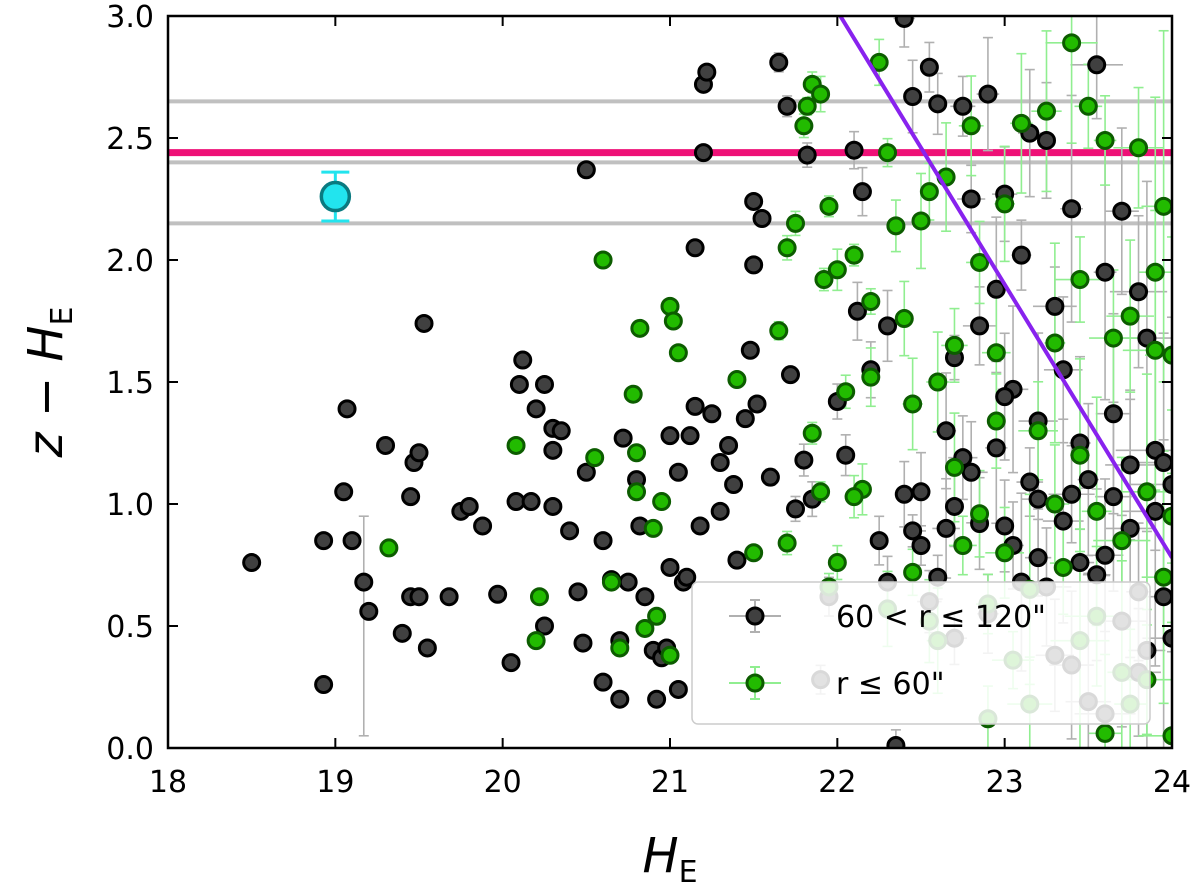 The height and width of the screenshot is (883, 1200). Describe the element at coordinates (1071, 80) in the screenshot. I see `error-bar` at that location.